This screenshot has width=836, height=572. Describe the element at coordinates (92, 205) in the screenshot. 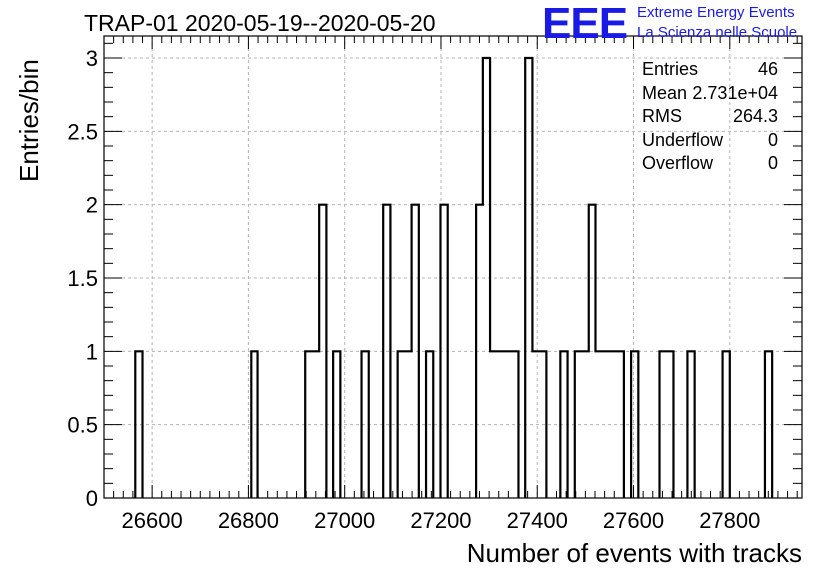

I see `y-tick-label: 2` at that location.